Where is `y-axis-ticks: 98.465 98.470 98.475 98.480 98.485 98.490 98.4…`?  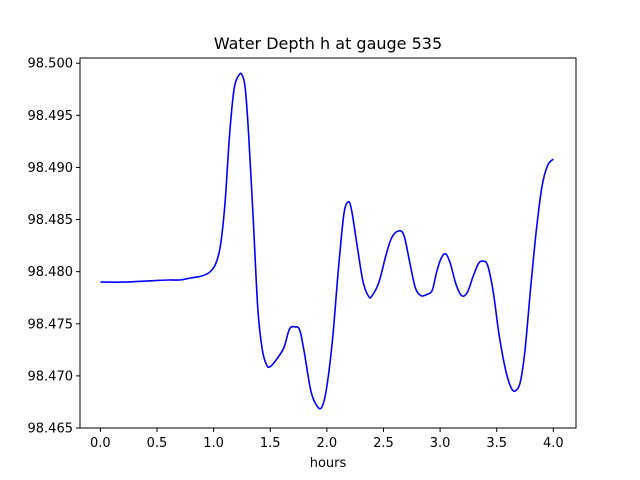
y-axis-ticks: 98.465 98.470 98.475 98.480 98.485 98.490 98.4… is located at coordinates (54, 247).